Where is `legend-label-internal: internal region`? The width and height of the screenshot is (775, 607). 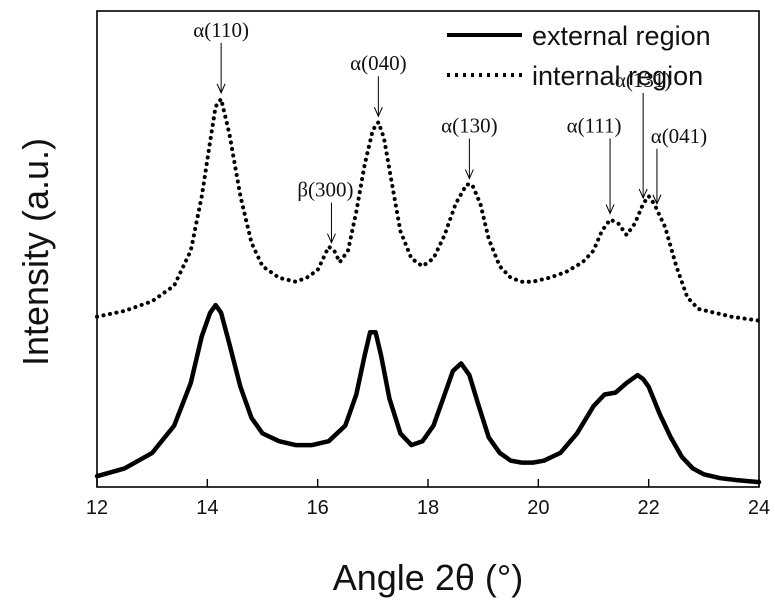
legend-label-internal: internal region is located at coordinates (617, 76).